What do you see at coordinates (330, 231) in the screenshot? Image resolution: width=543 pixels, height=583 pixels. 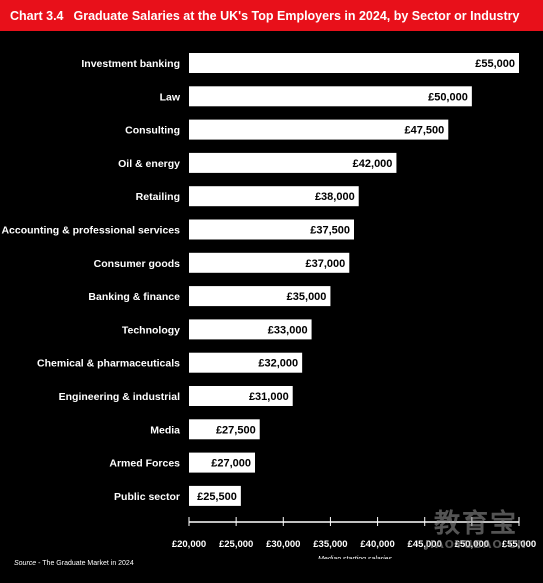 I see `value-label-accounting-and-professional-services: £37,500` at bounding box center [330, 231].